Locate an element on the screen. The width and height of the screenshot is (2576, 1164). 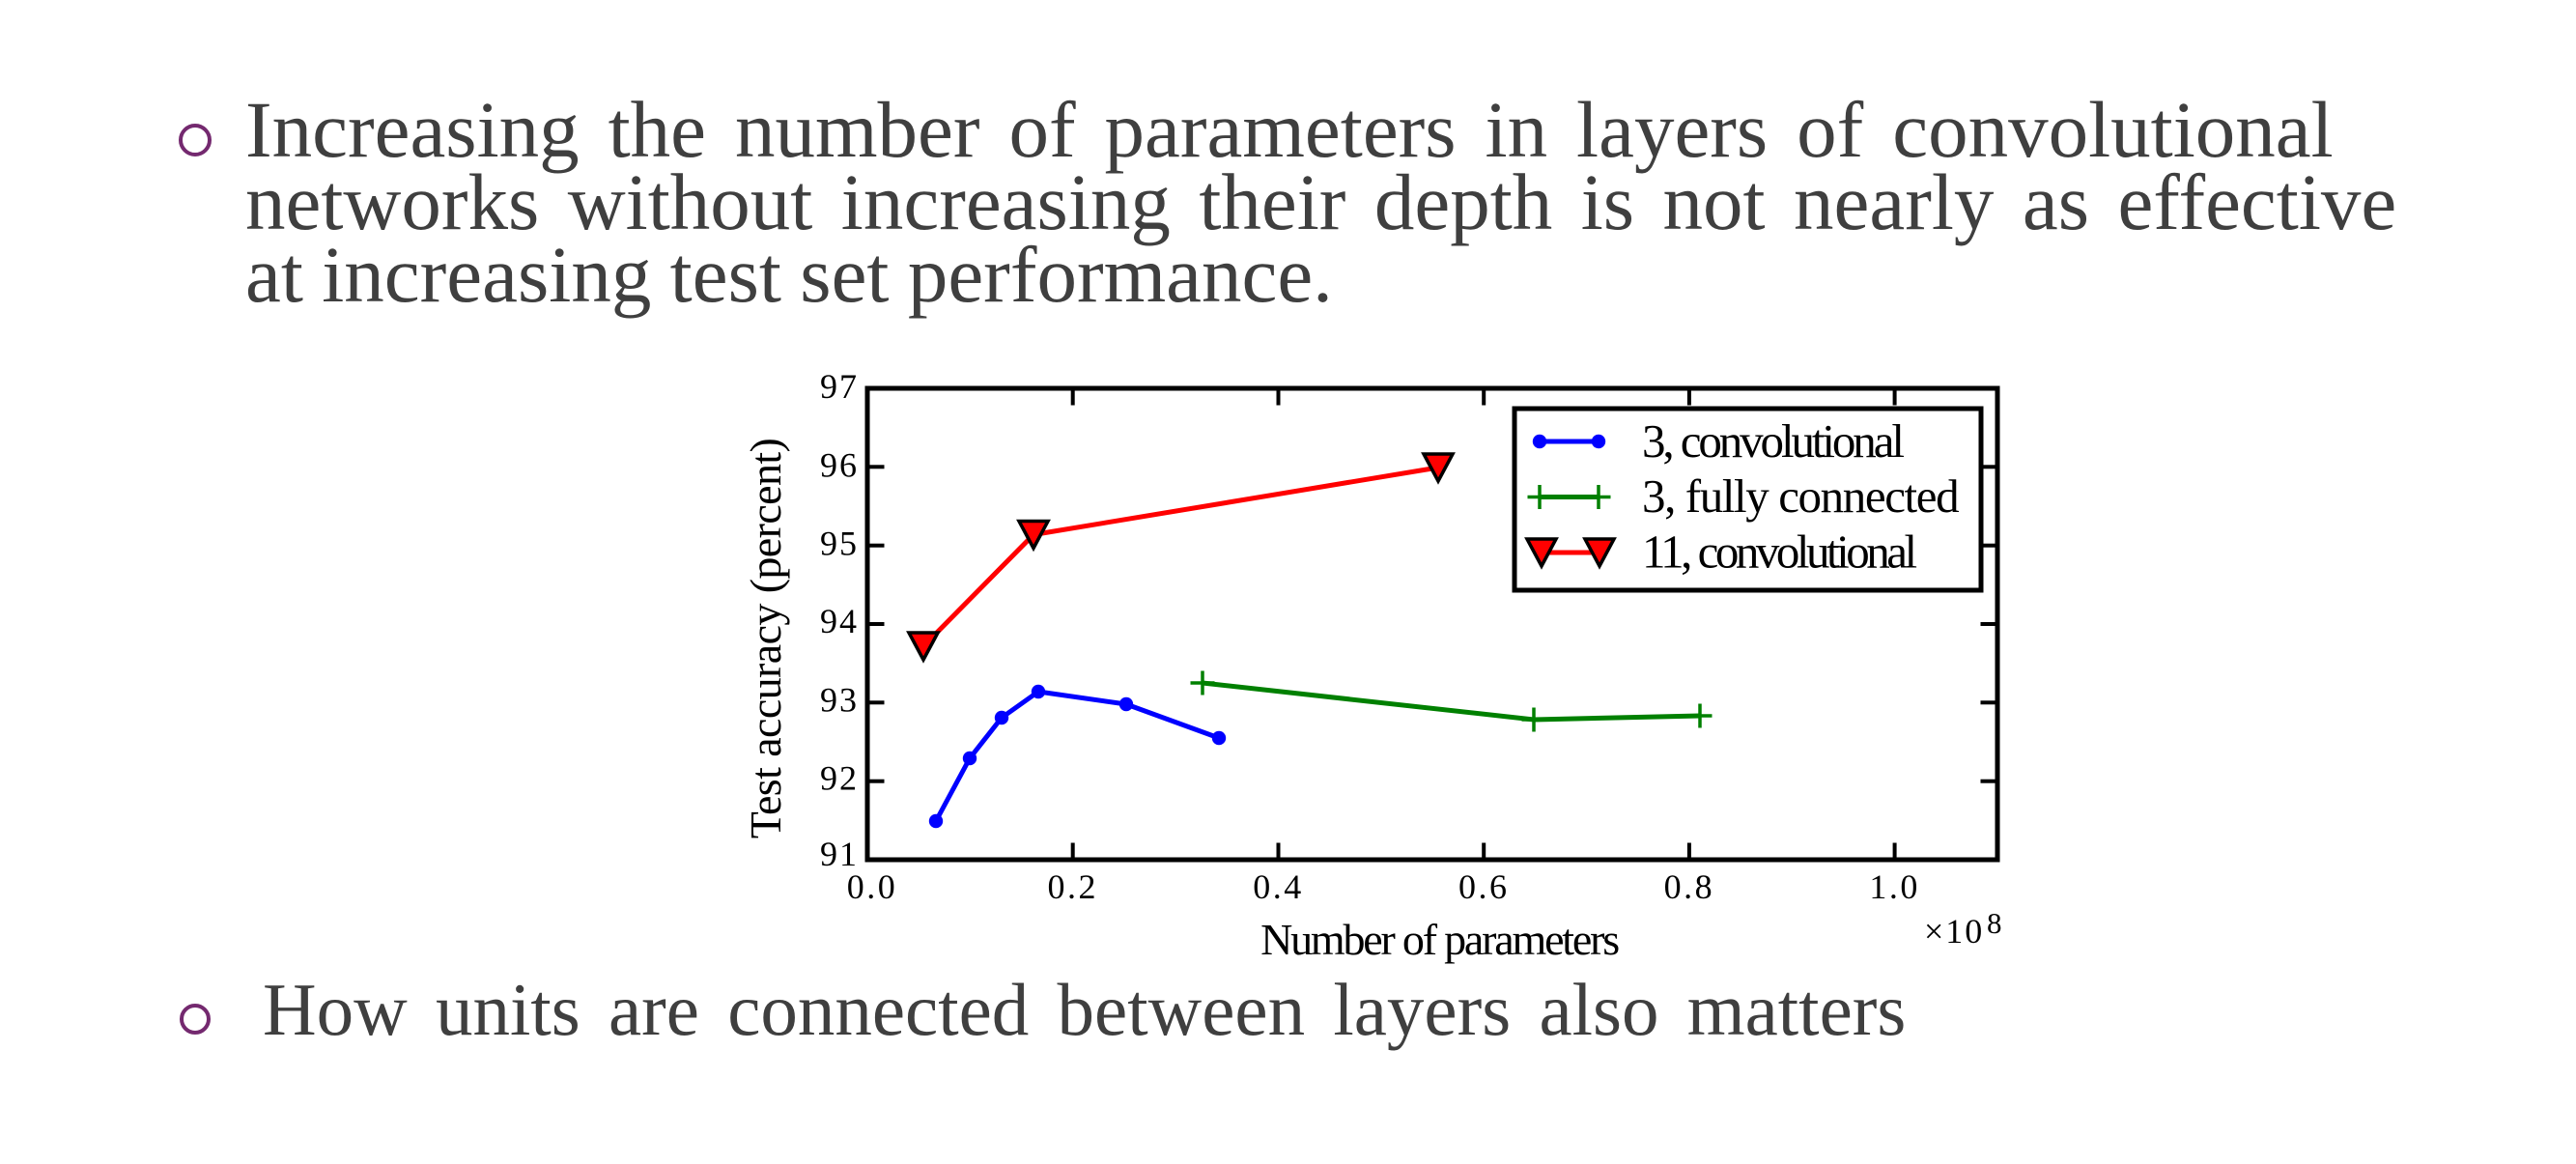
svg-text: 3, convolutional is located at coordinates (1773, 441).